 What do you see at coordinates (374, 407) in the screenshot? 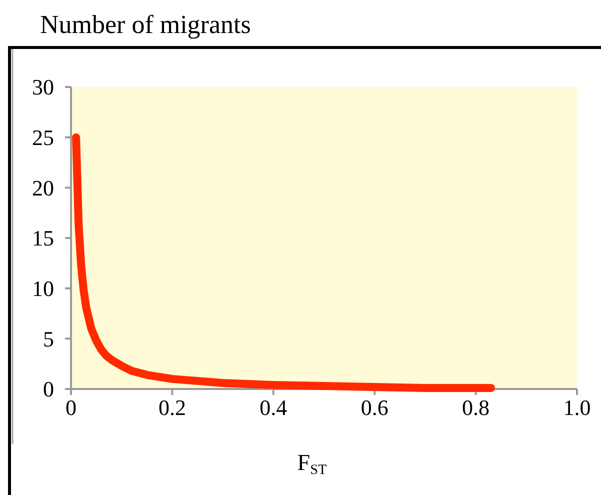
I see `x-tick-label: 0.6` at bounding box center [374, 407].